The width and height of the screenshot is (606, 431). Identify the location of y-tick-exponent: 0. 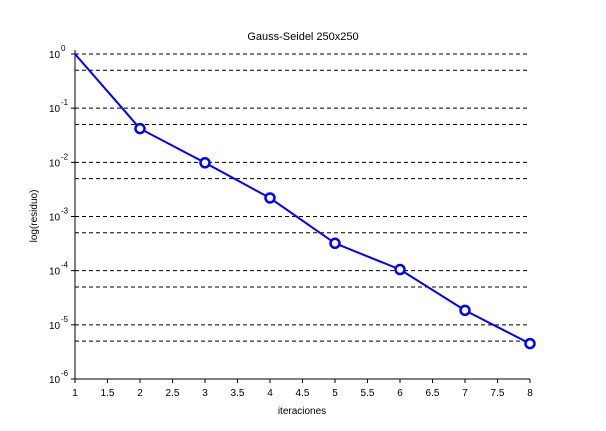
(63, 48).